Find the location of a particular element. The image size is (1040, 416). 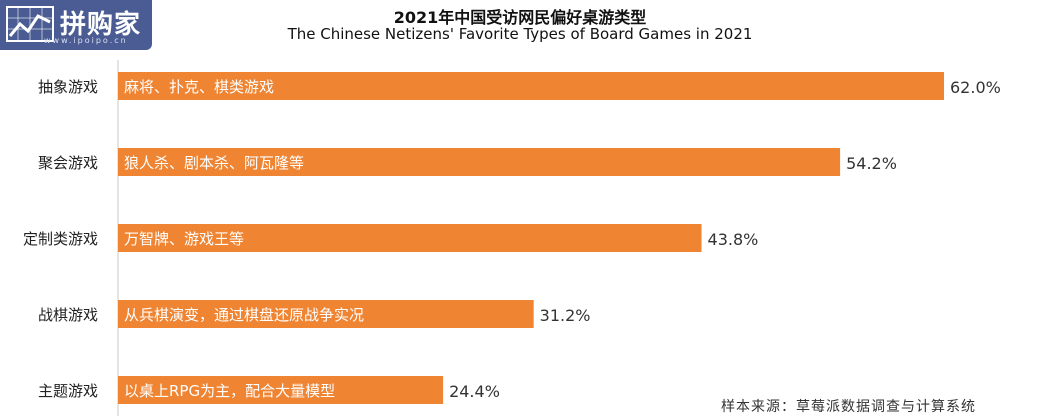

chart-title: 2021年中国受访网民偏好桌游类型 is located at coordinates (520, 17).